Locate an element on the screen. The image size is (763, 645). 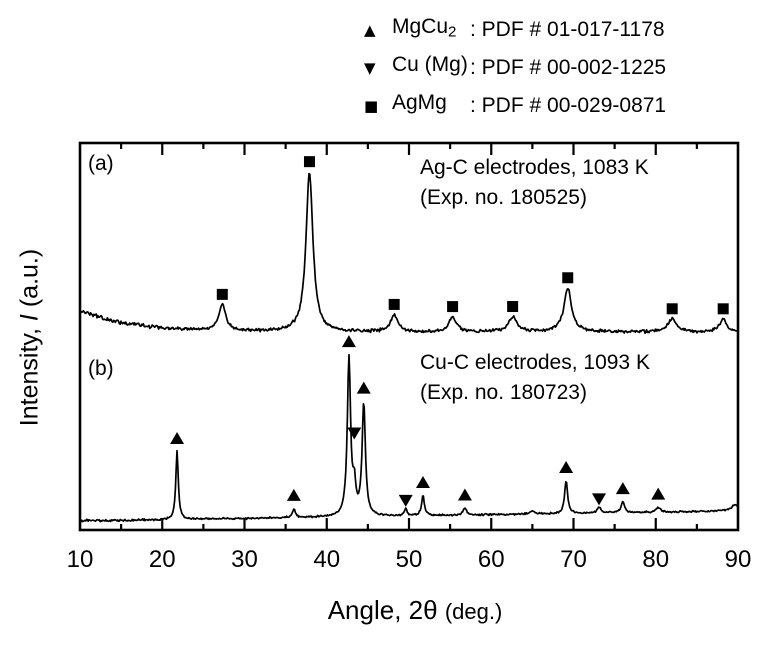
panel-a-annotation-line1: Ag-C electrodes, 1083 K is located at coordinates (534, 167).